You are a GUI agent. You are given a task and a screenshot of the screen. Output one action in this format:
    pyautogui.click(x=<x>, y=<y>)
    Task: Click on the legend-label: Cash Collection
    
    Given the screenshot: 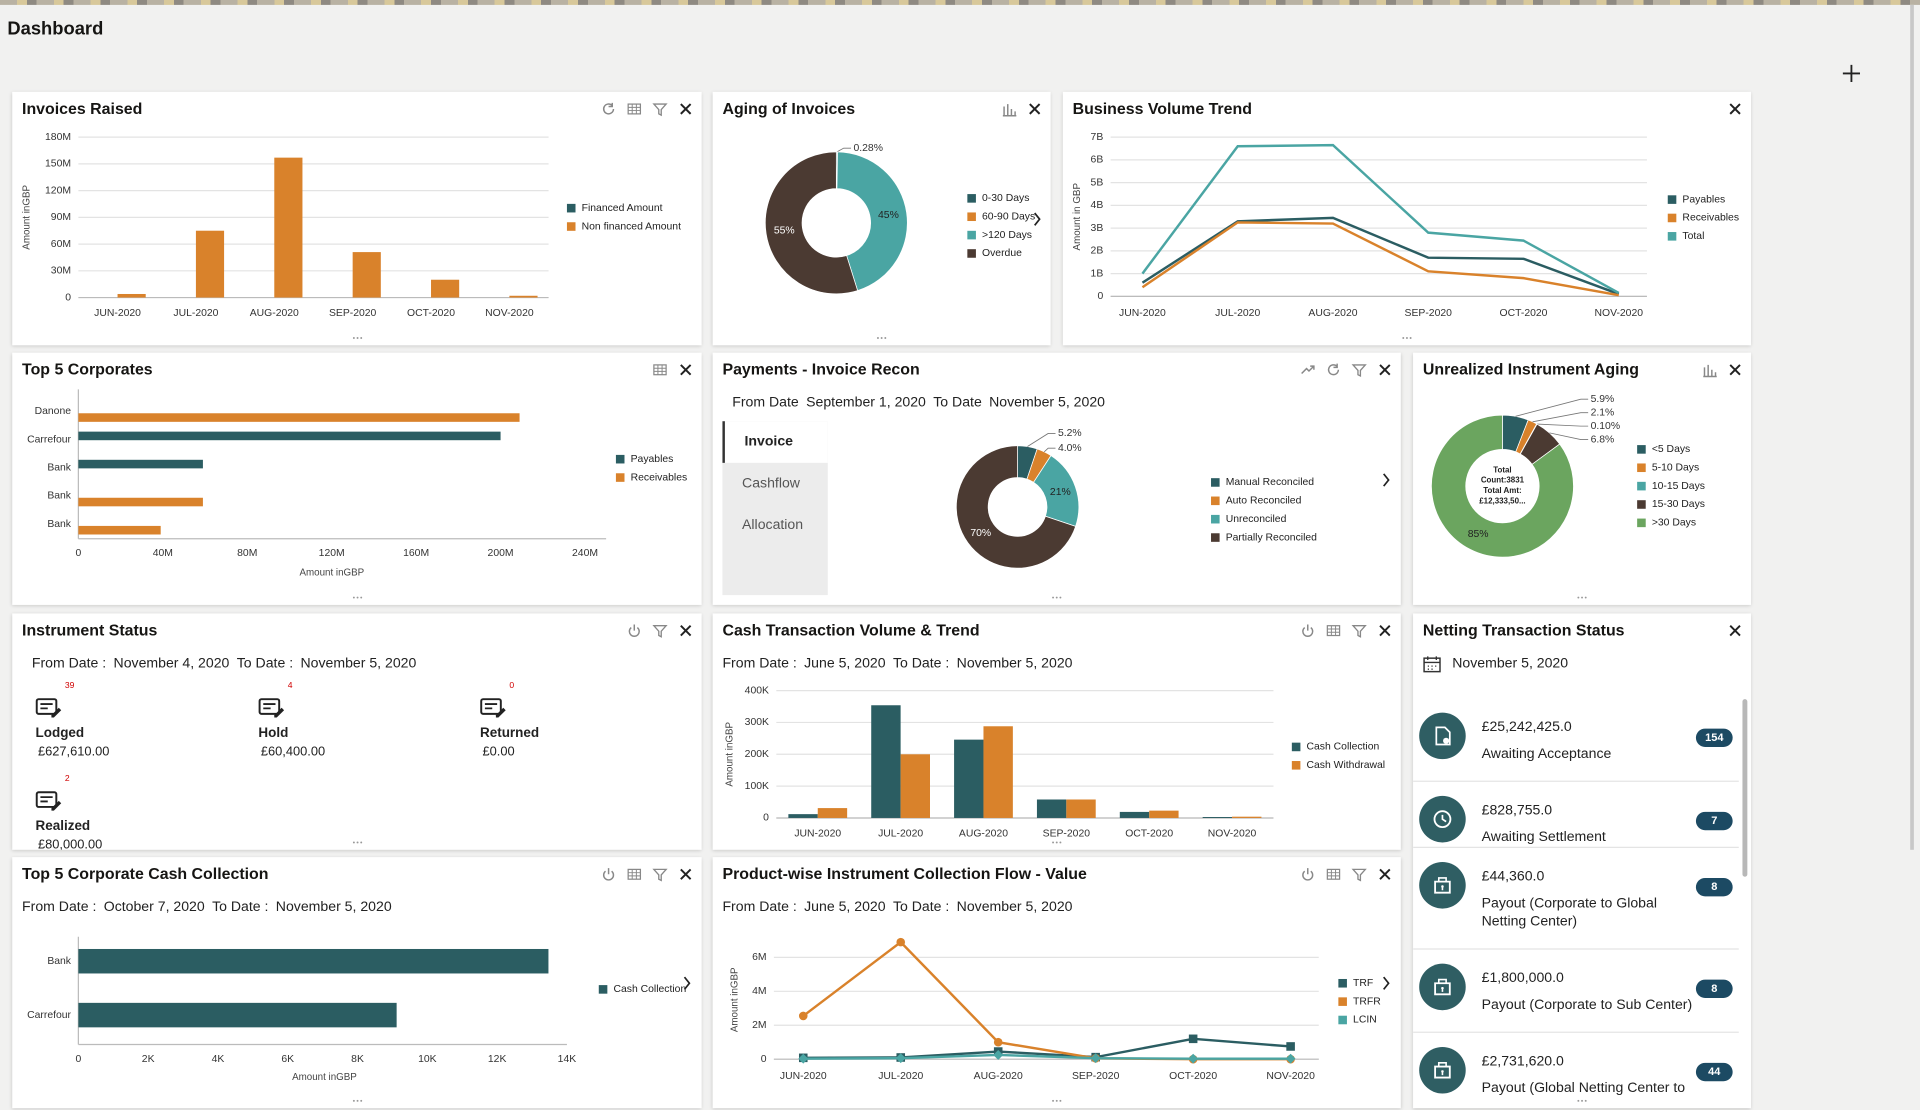 What is the action you would take?
    pyautogui.click(x=649, y=989)
    